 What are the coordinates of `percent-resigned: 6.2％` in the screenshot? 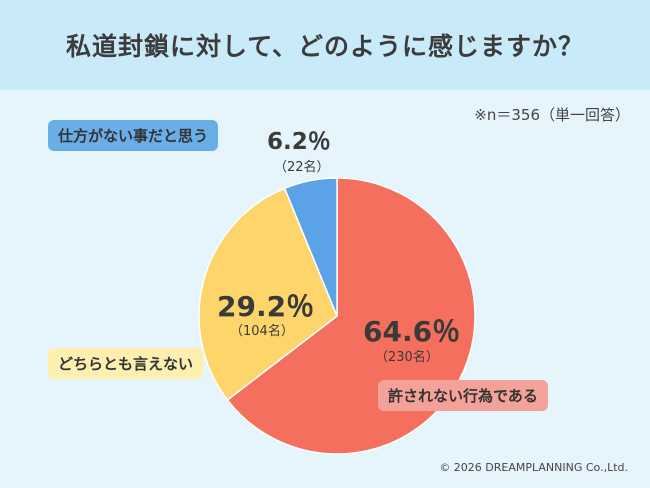 It's located at (299, 142).